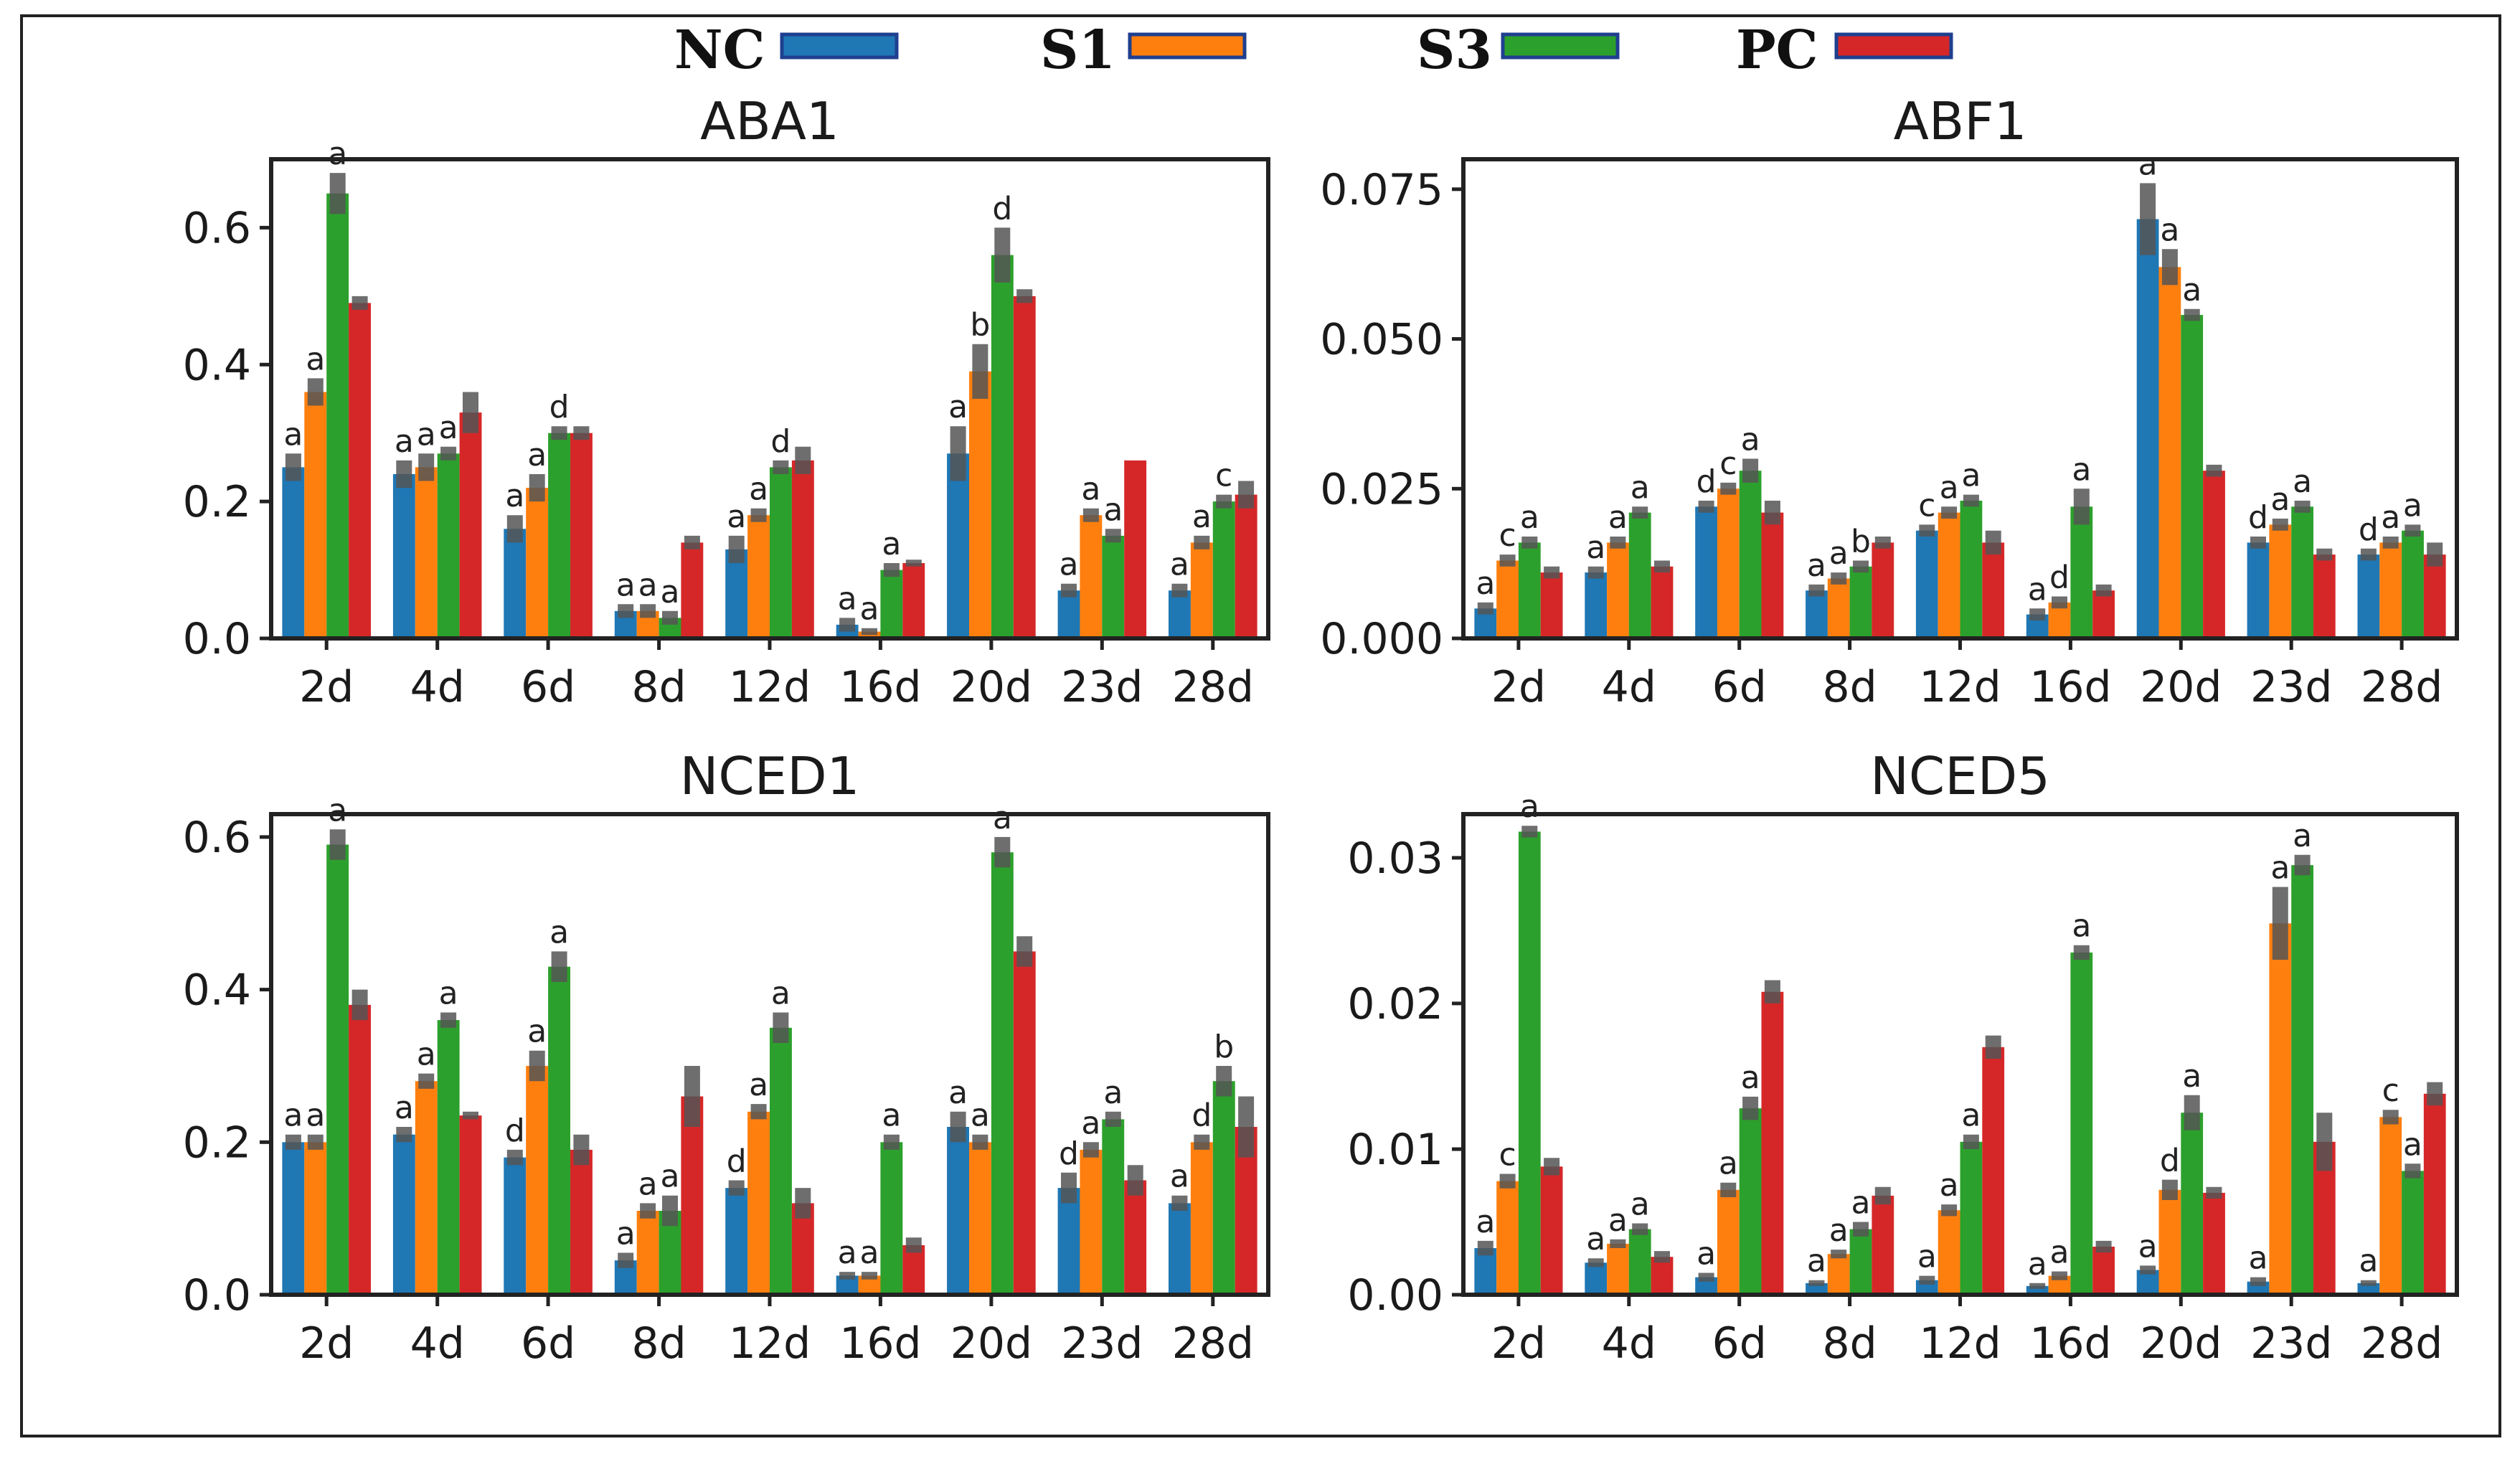 Image resolution: width=2520 pixels, height=1459 pixels. What do you see at coordinates (448, 546) in the screenshot?
I see `bar-aba1-s3-4d` at bounding box center [448, 546].